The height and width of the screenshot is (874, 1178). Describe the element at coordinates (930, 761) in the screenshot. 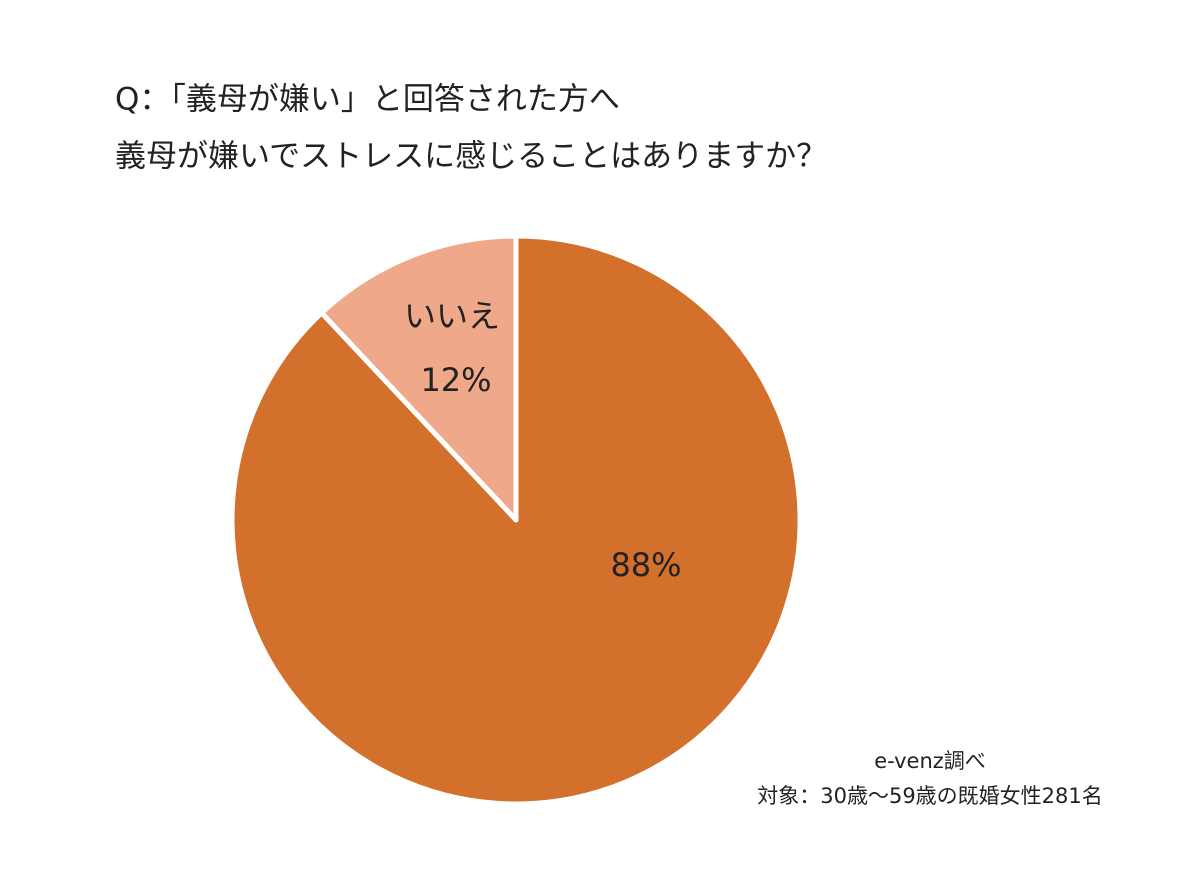

I see `source-note: e-venz調べ` at that location.